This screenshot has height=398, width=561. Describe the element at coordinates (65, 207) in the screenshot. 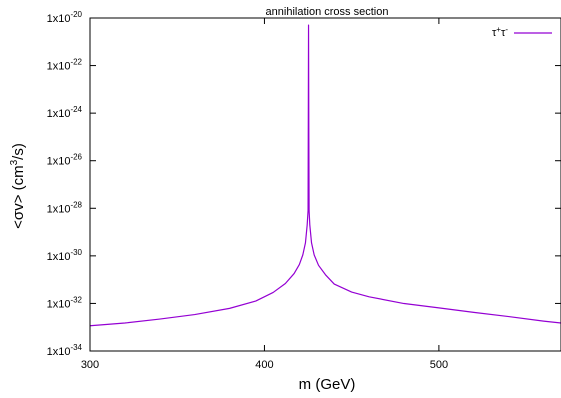

I see `y-tick-label: 1x10⁻²⁸` at that location.